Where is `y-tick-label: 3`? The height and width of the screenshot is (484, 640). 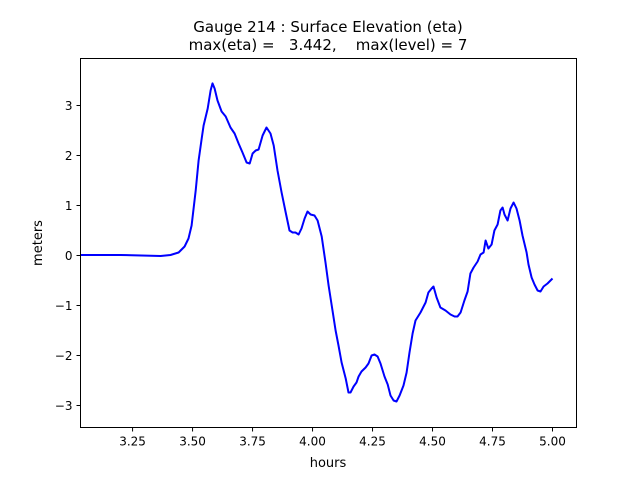 y-tick-label: 3 is located at coordinates (69, 106).